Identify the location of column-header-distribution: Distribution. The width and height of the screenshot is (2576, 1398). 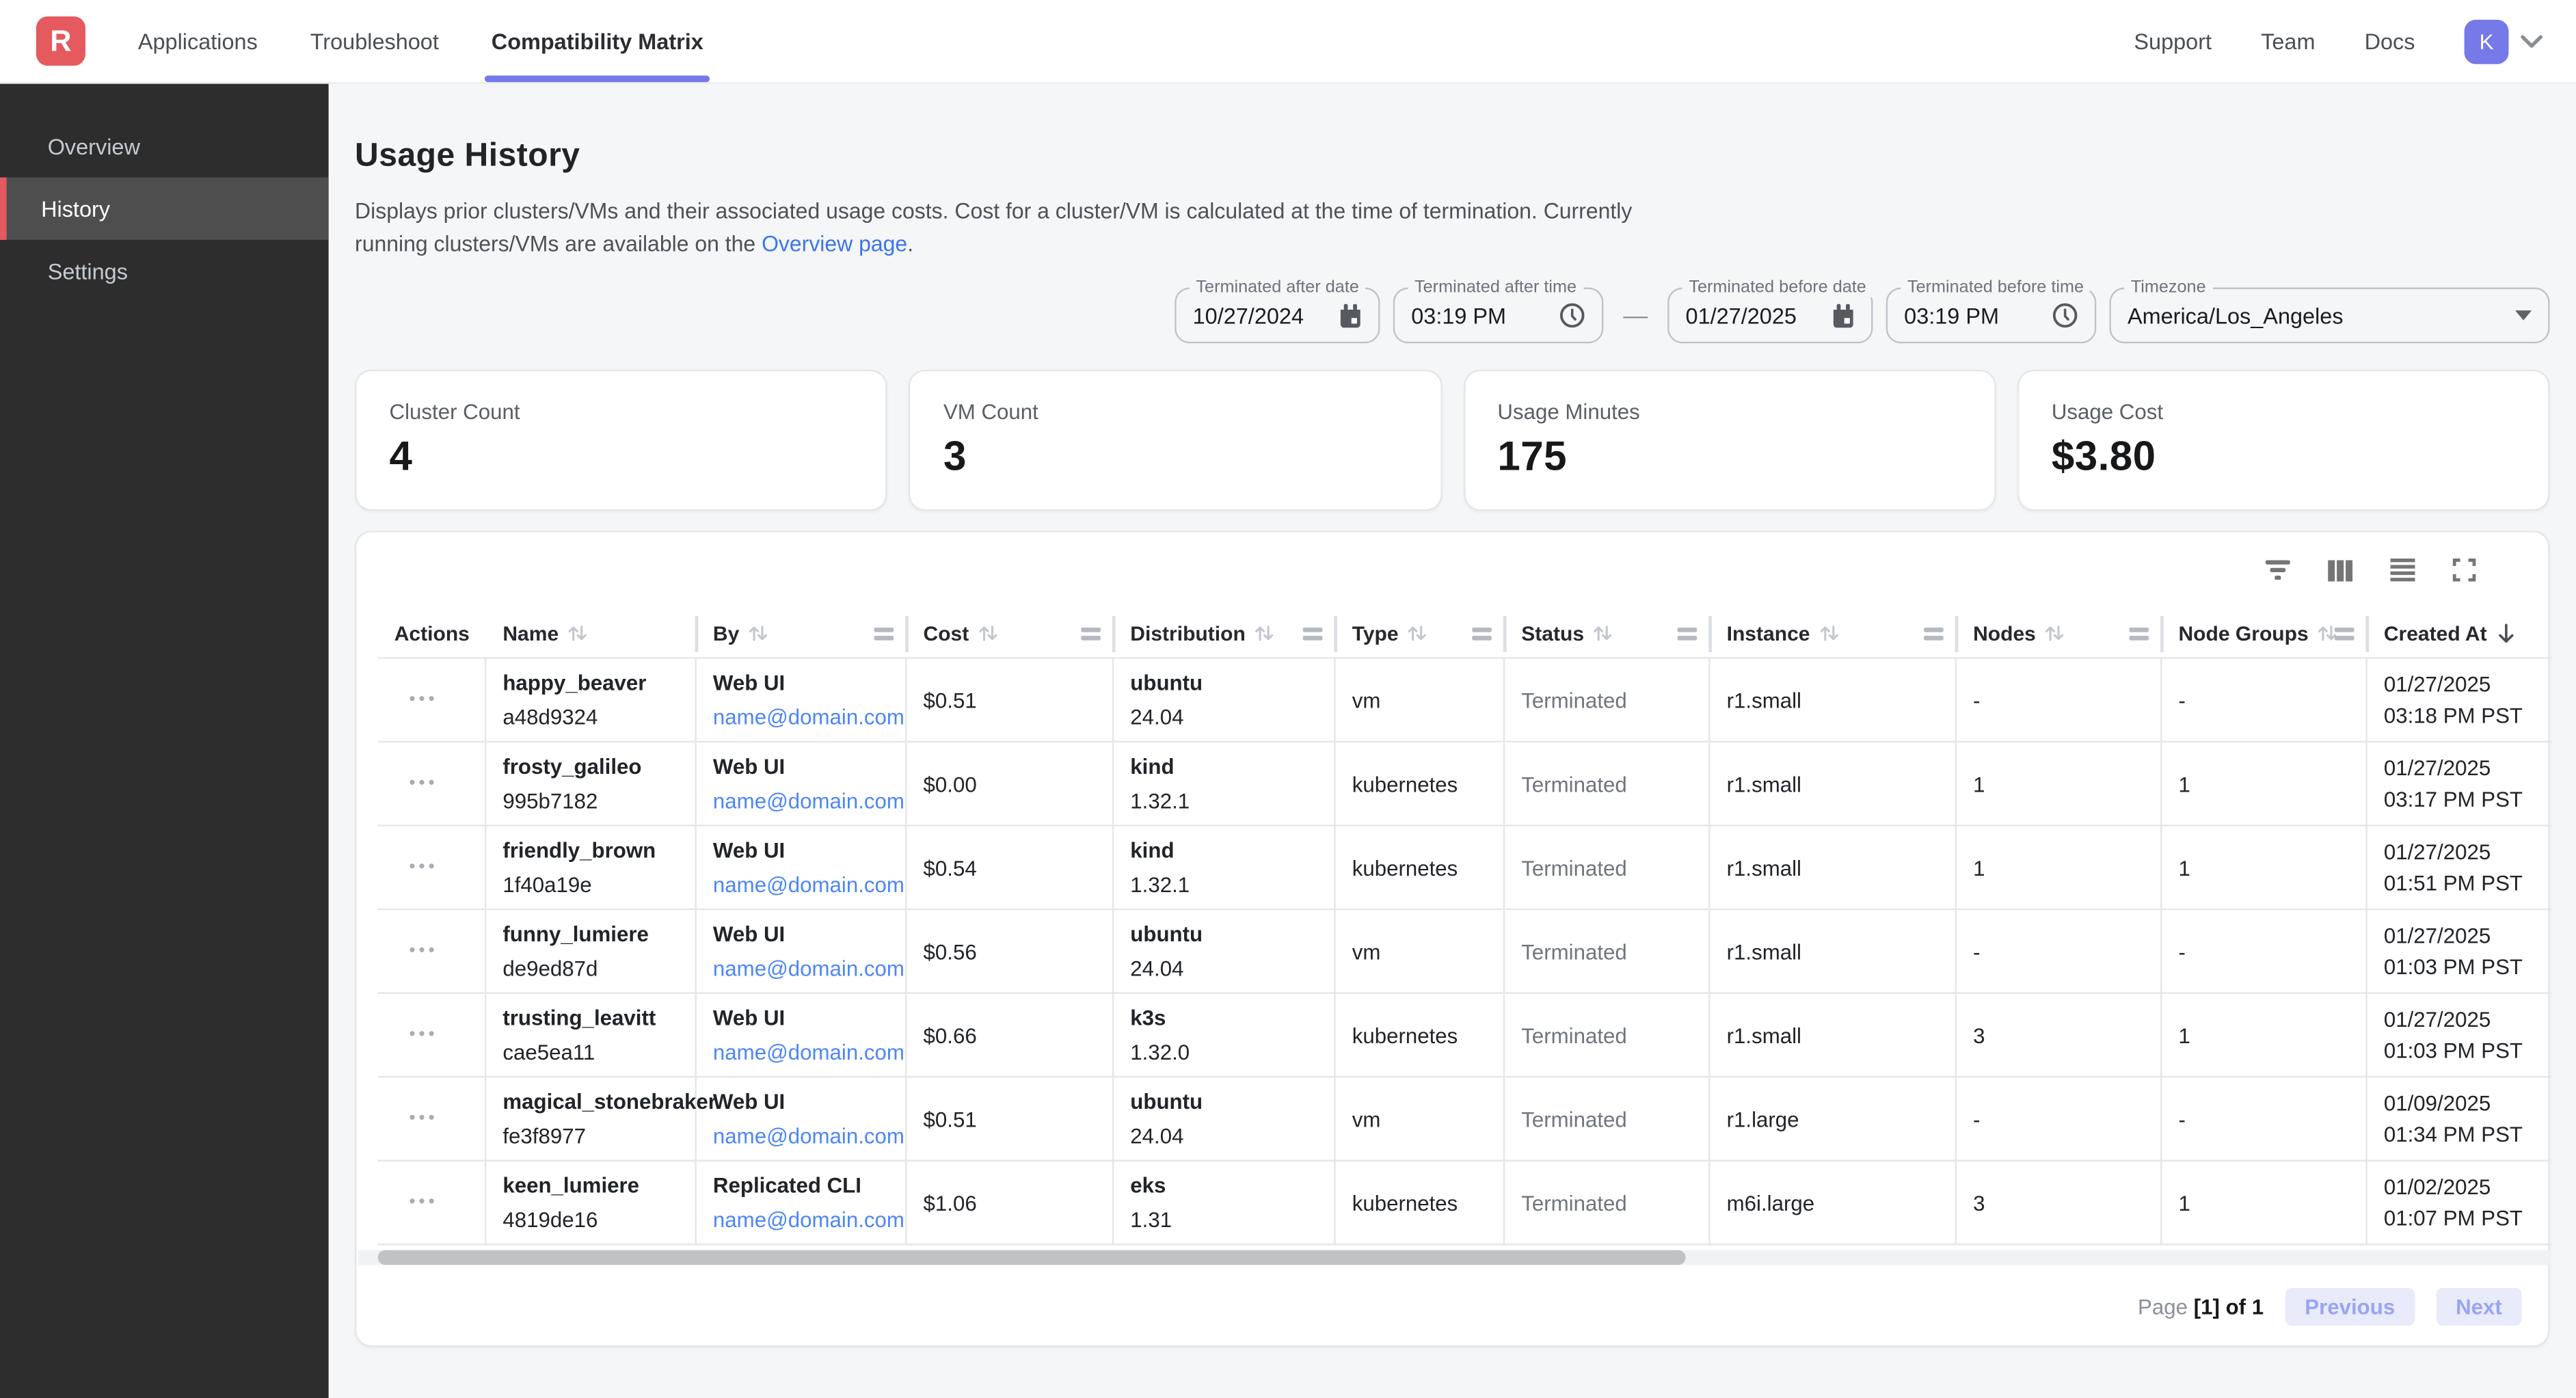
(1226, 634).